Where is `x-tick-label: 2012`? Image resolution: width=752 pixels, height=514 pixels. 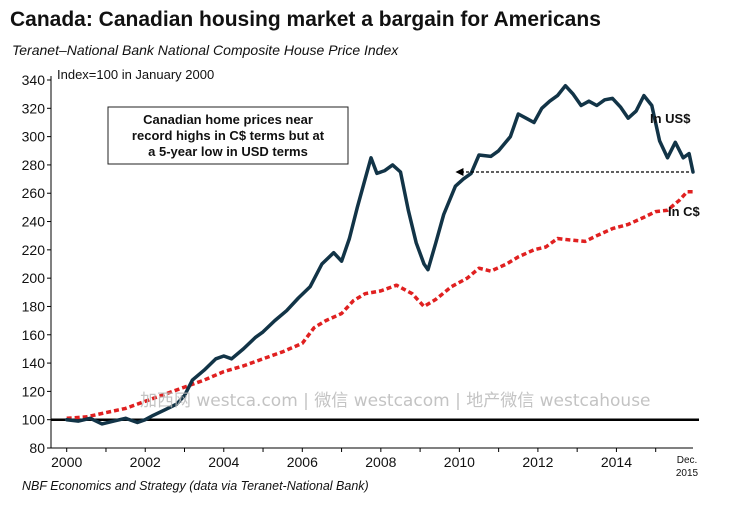
x-tick-label: 2012 is located at coordinates (537, 462).